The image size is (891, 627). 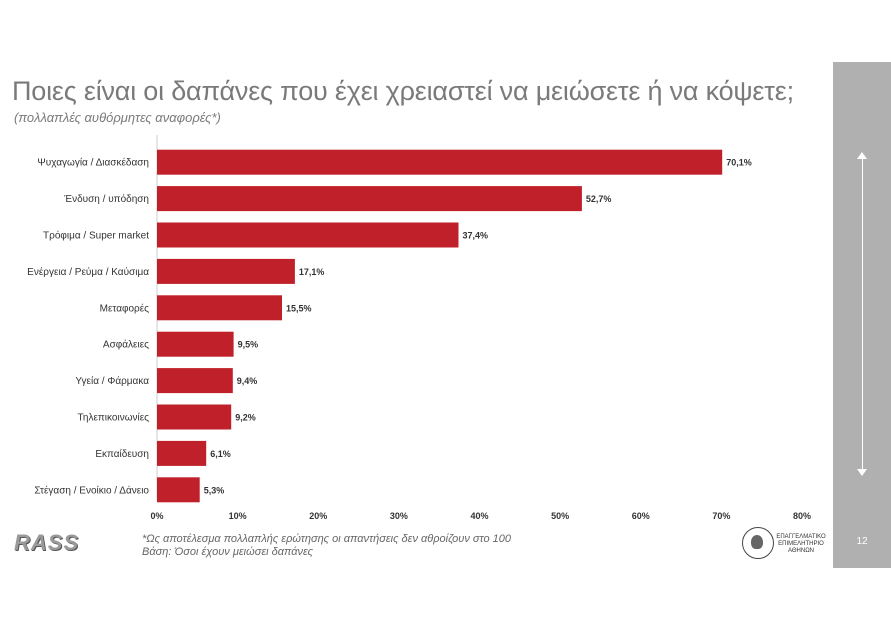 I want to click on chamber-logo: ΕΠΑΓΓΕΛΜΑΤΙΚΟ ΕΠΙΜΕΛΗΤΗΡΙΟ ΑΘΗΝΩΝ, so click(x=786, y=545).